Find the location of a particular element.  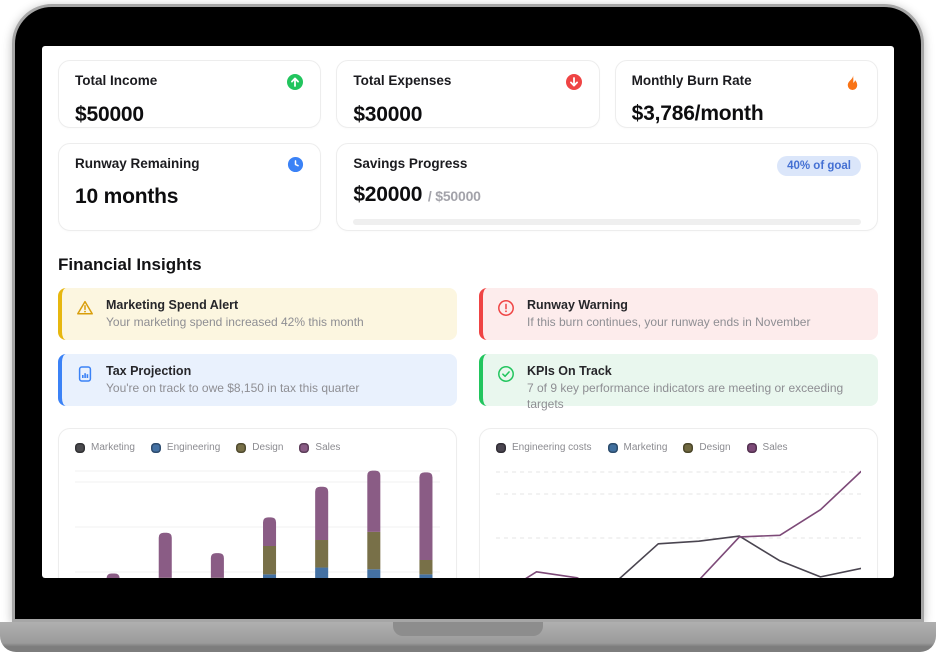

expenses-bar-chart-card: Marketing Engineering Design Sales is located at coordinates (257, 503).